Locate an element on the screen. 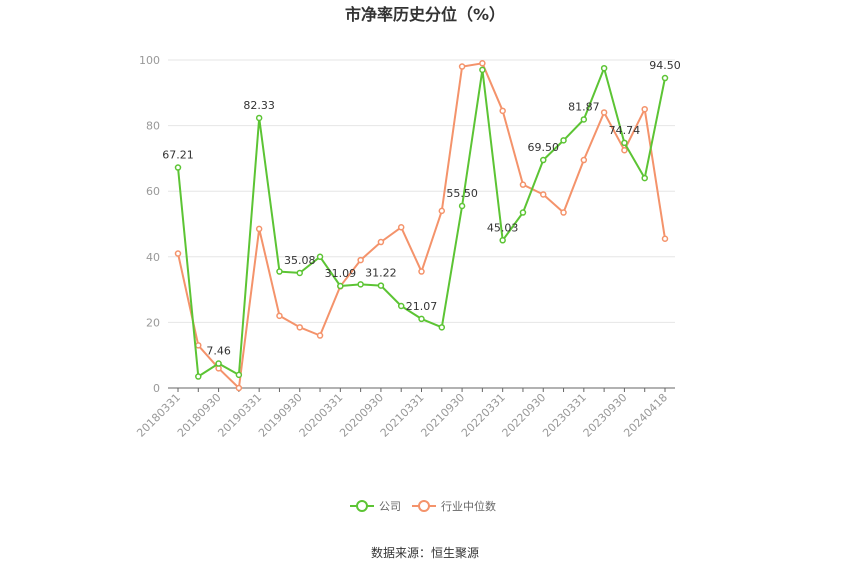  y-tick-label-0: 0 is located at coordinates (156, 388).